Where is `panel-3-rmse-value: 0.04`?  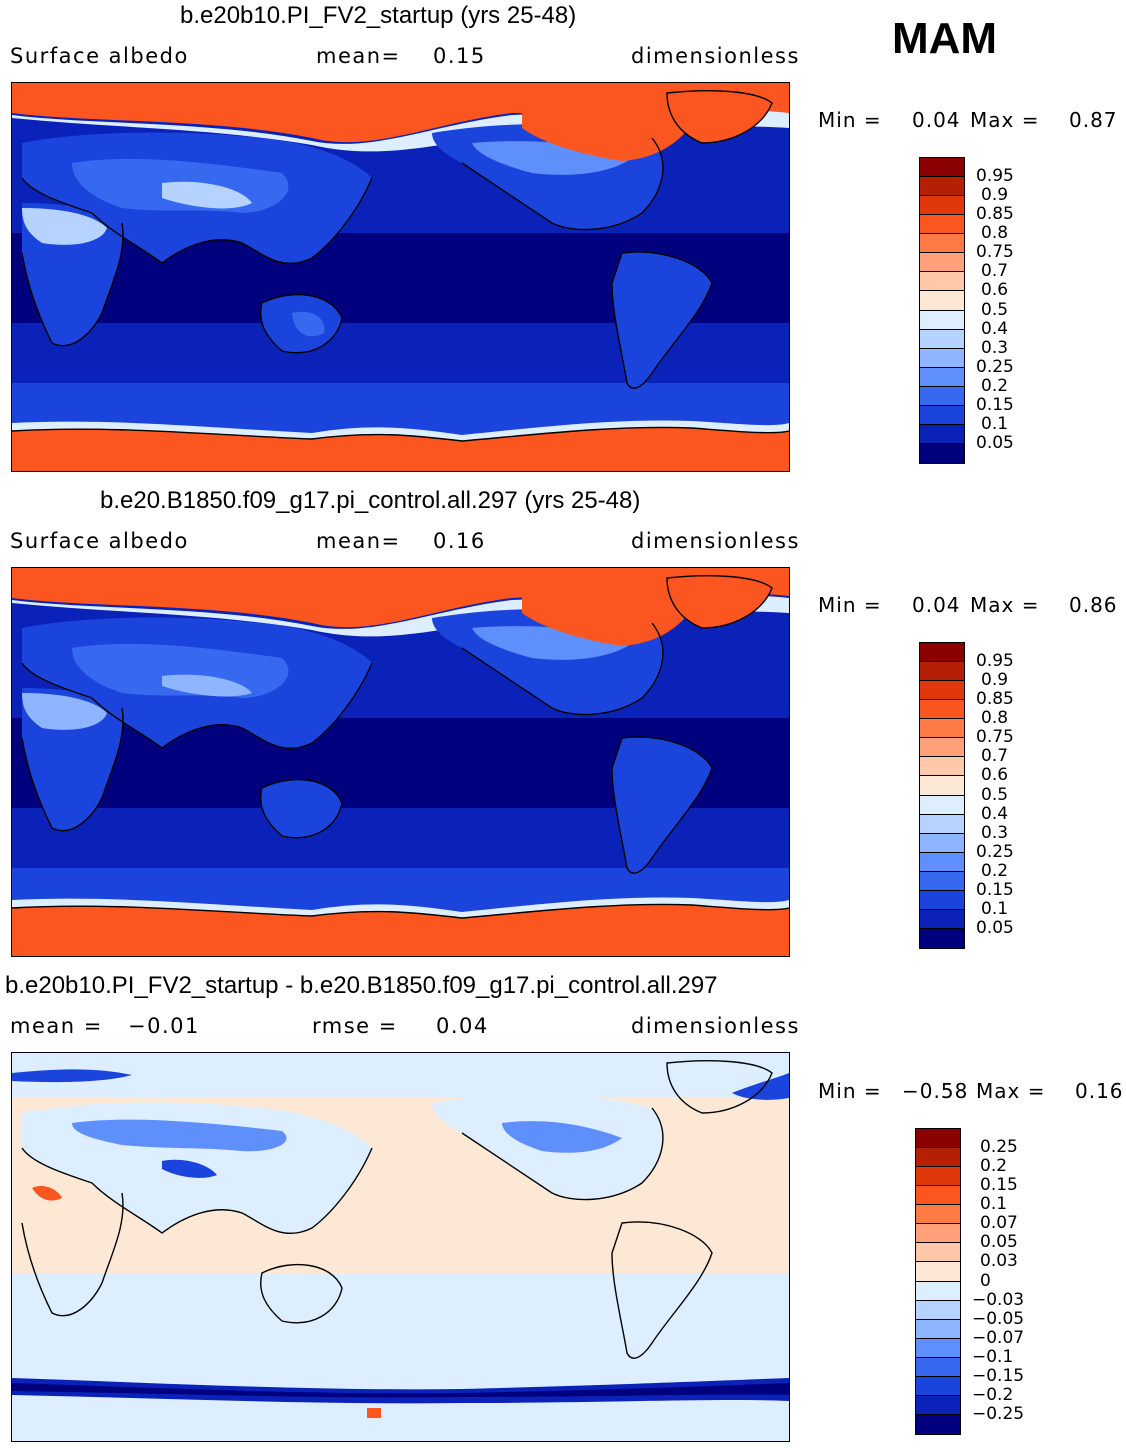 panel-3-rmse-value: 0.04 is located at coordinates (462, 1026).